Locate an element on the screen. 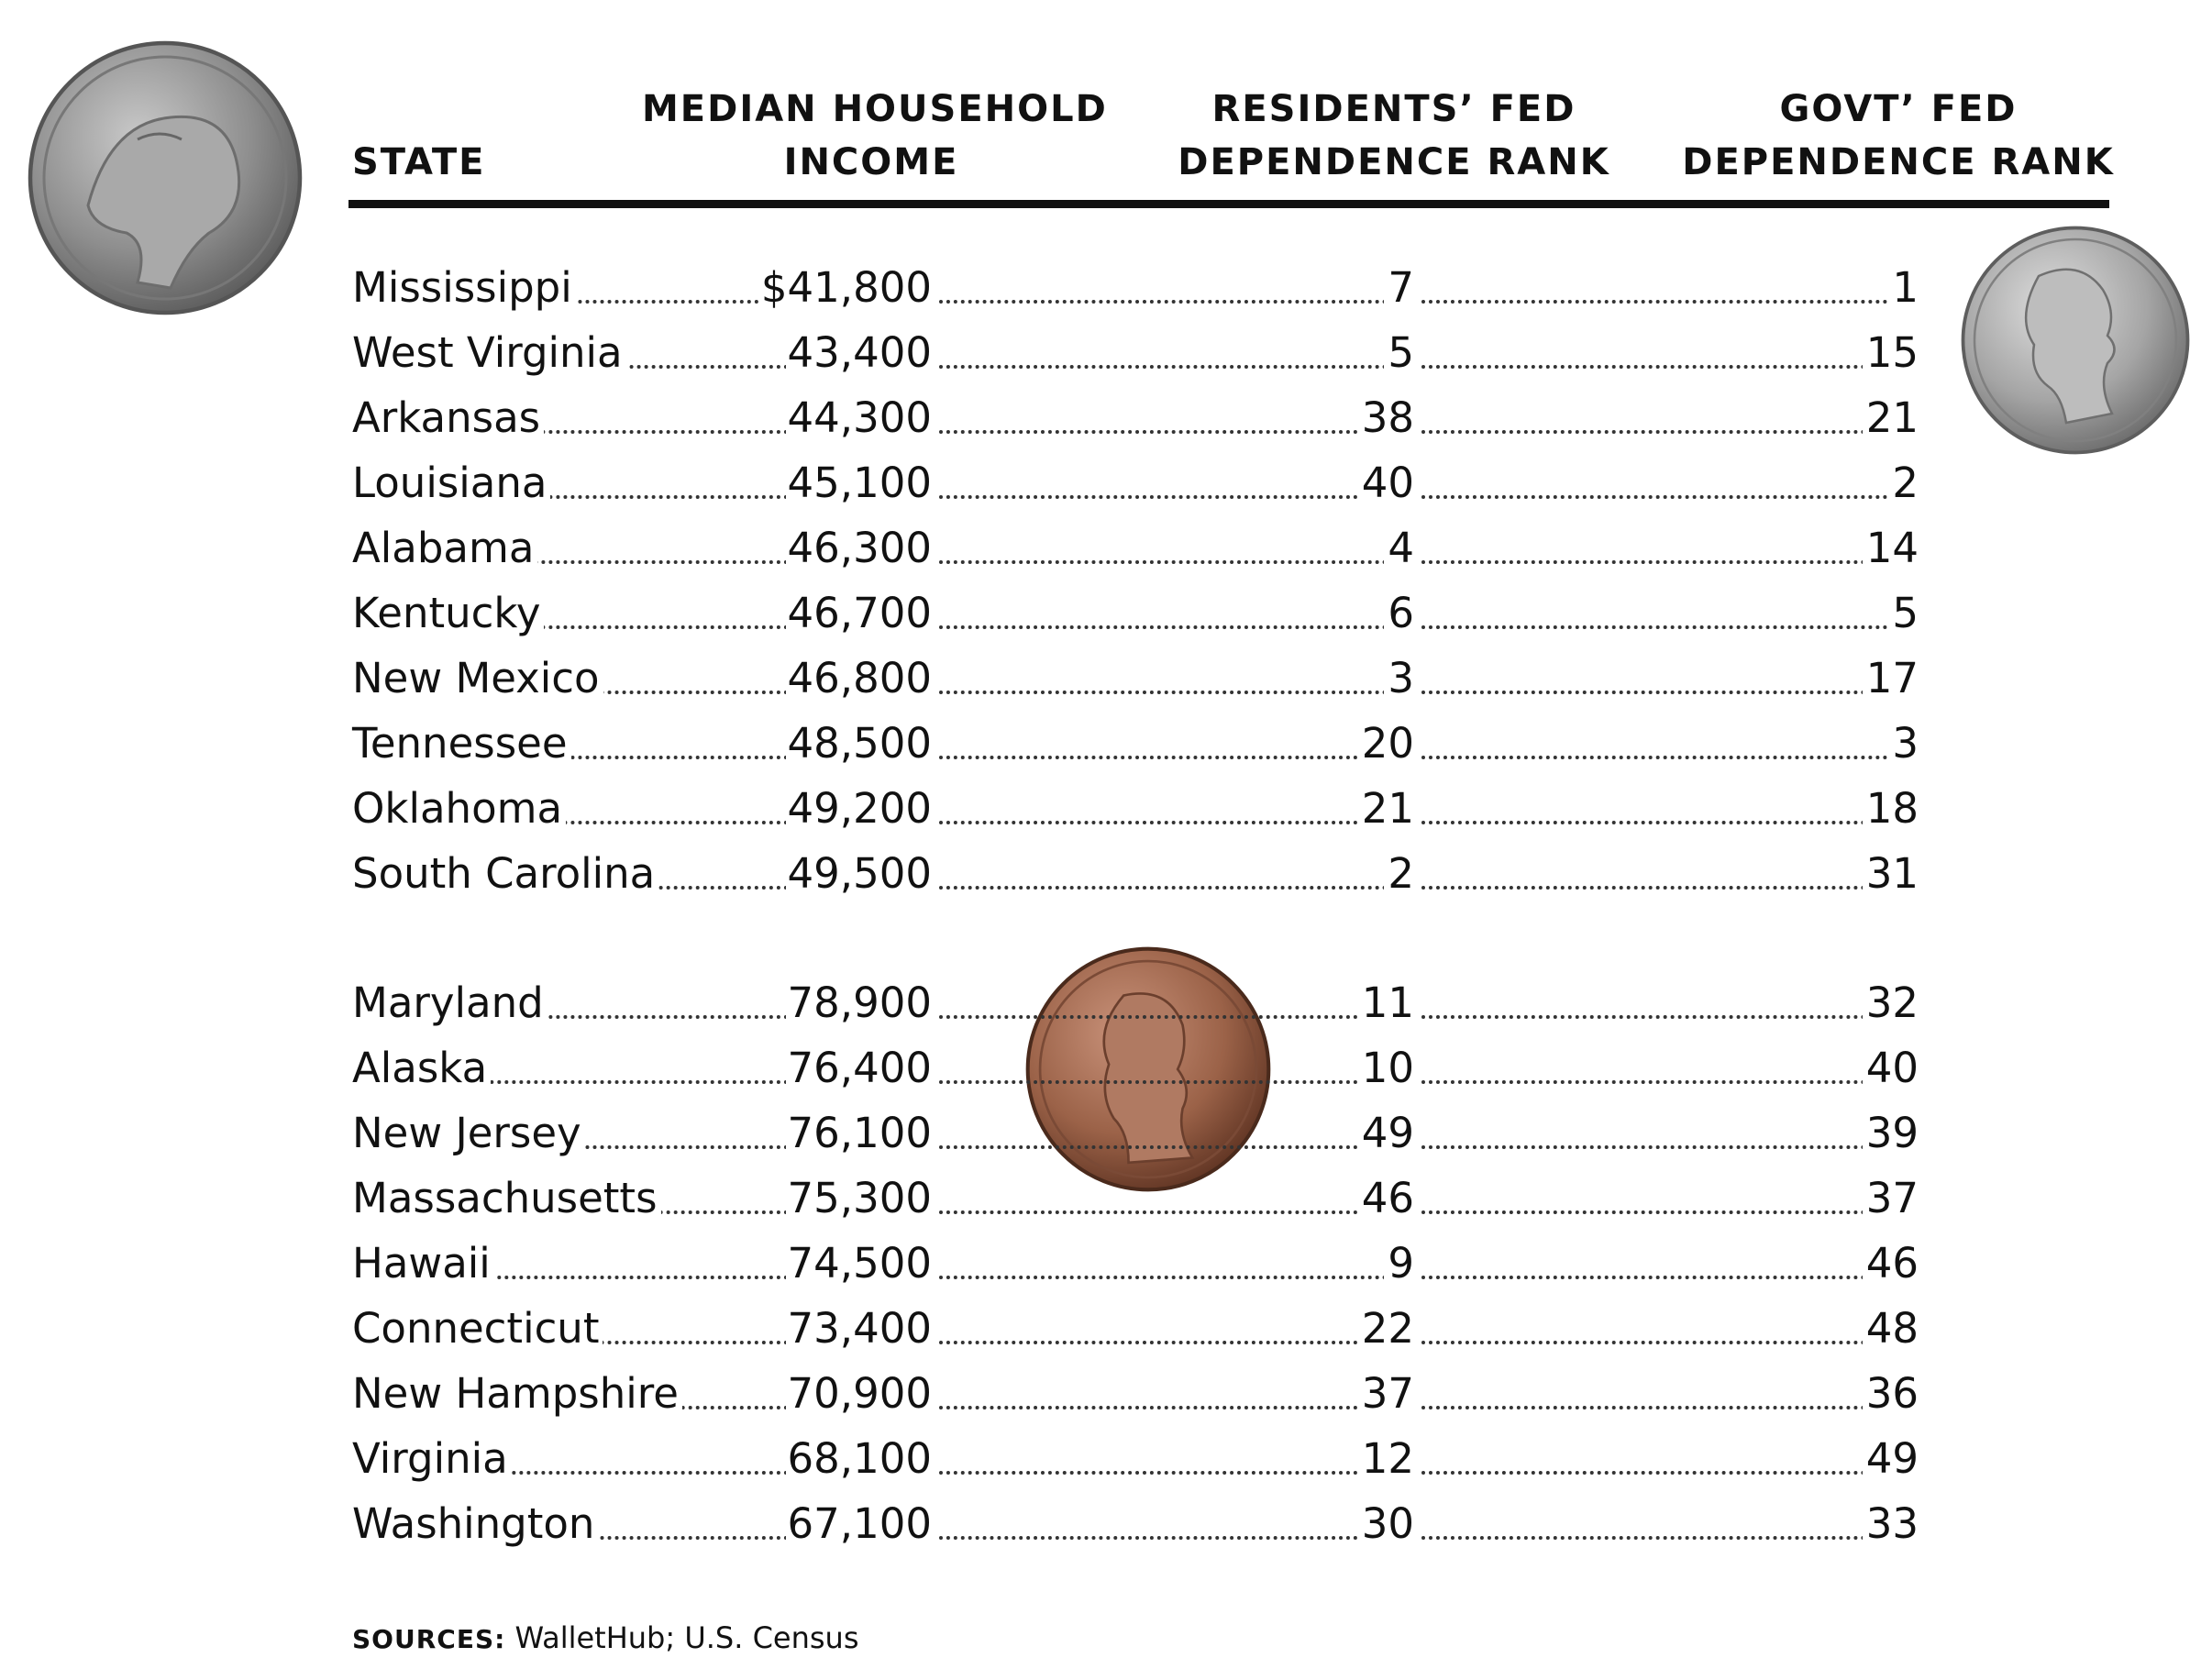 Image resolution: width=2201 pixels, height=1680 pixels. govt-rank-cell: 36 is located at coordinates (1891, 1393).